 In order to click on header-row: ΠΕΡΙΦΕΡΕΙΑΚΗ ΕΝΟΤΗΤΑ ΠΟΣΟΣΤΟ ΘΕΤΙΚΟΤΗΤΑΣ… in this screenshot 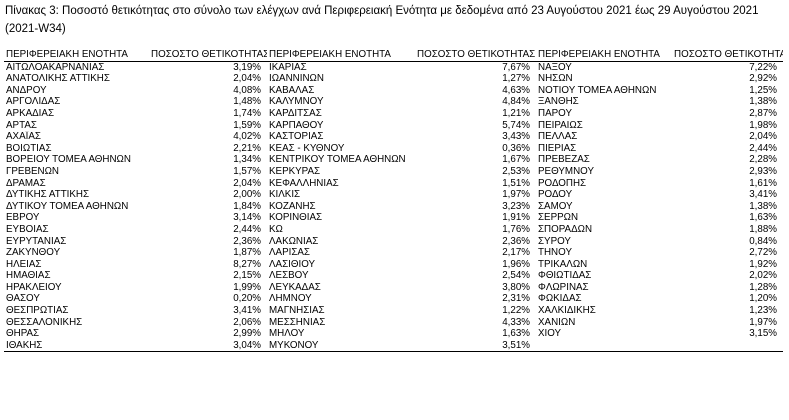, I will do `click(393, 55)`.